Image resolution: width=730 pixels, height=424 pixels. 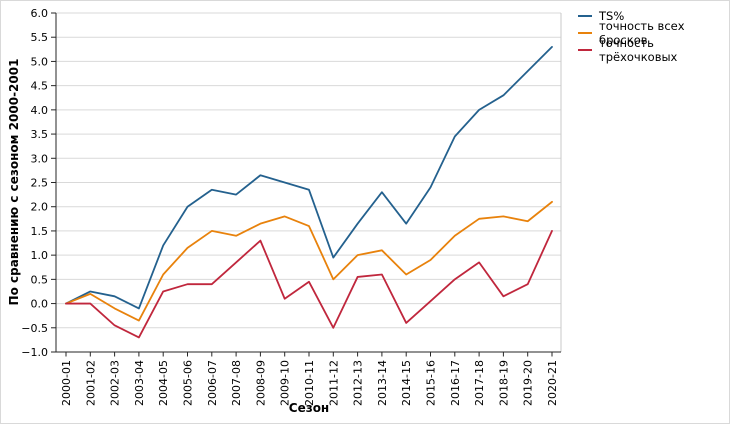 What do you see at coordinates (34, 328) in the screenshot?
I see `y-tick-label: −0.5` at bounding box center [34, 328].